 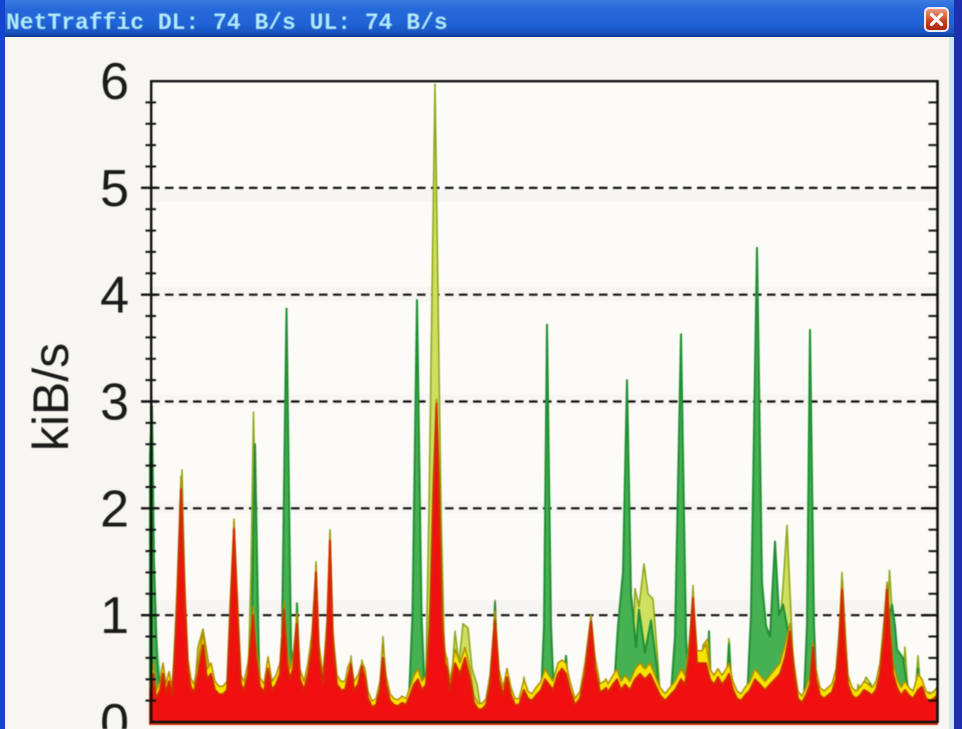 What do you see at coordinates (51, 397) in the screenshot?
I see `svg-text: kiB/s` at bounding box center [51, 397].